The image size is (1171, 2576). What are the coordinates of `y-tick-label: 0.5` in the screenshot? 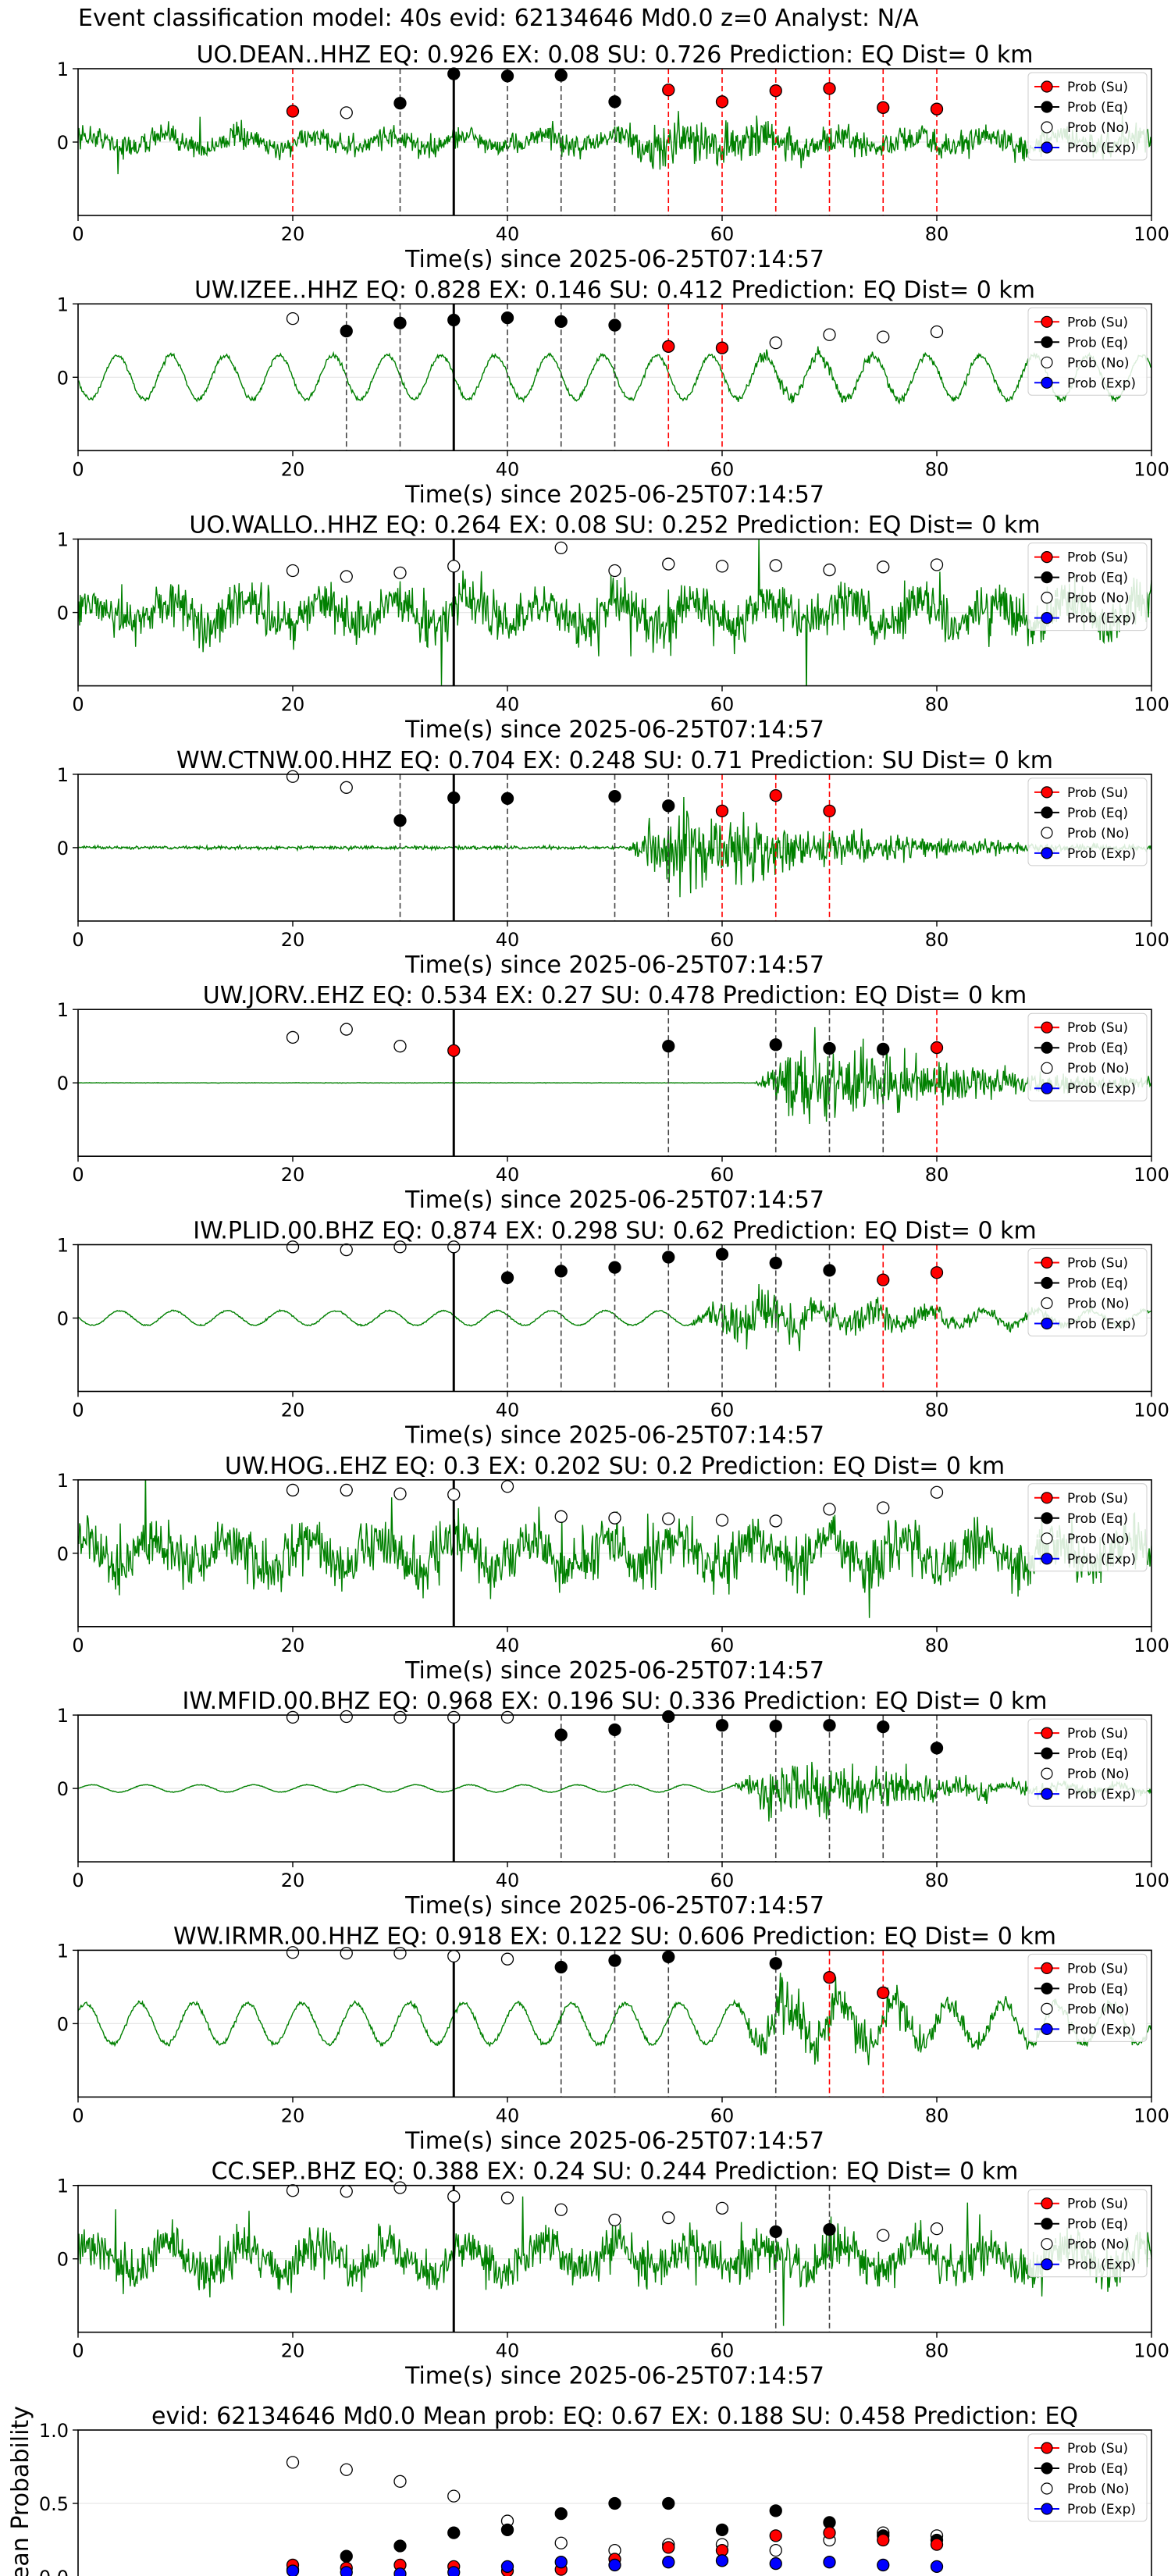 It's located at (54, 2504).